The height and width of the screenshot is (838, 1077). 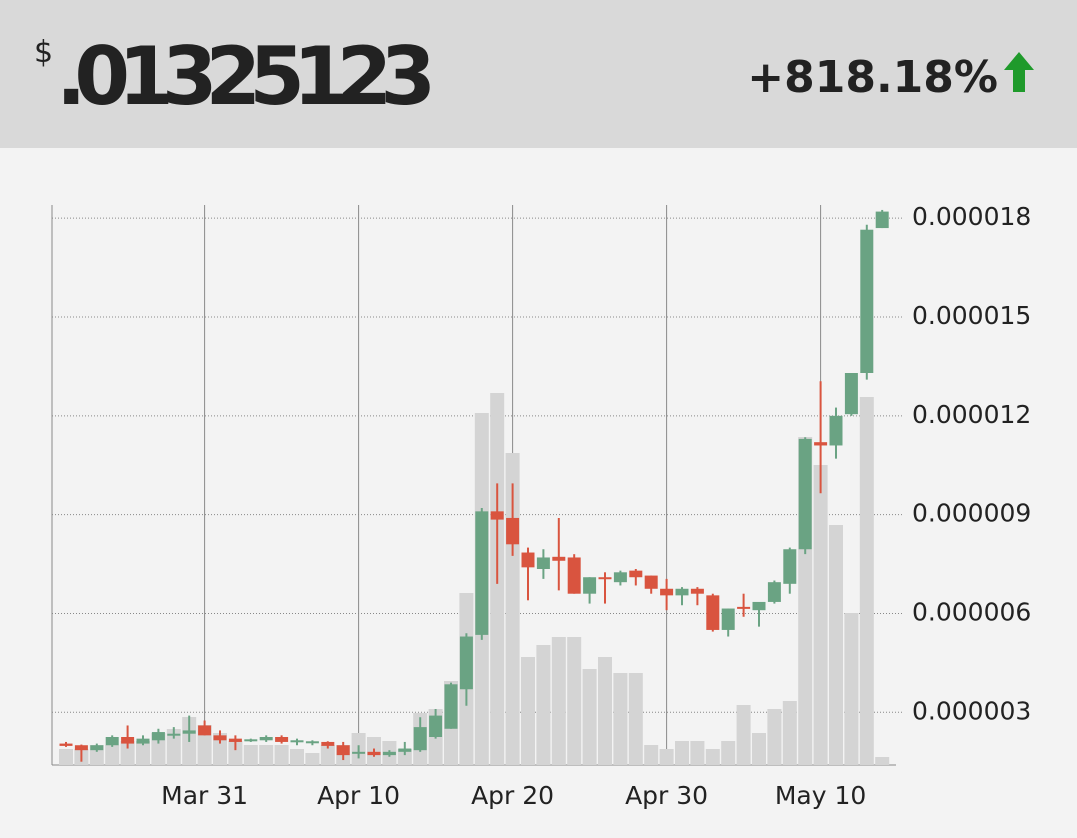 I want to click on y-tick-label: 0.000006, so click(x=971, y=611).